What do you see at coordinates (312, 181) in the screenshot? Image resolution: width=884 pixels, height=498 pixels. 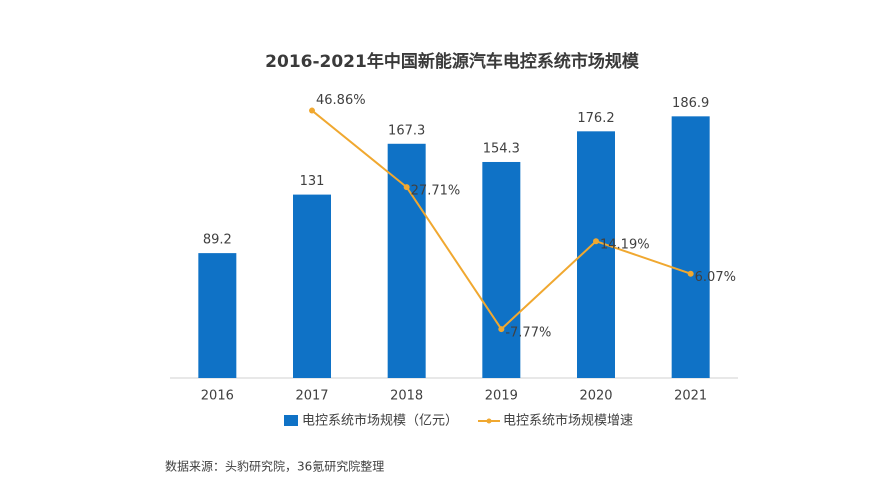 I see `data-label: 131` at bounding box center [312, 181].